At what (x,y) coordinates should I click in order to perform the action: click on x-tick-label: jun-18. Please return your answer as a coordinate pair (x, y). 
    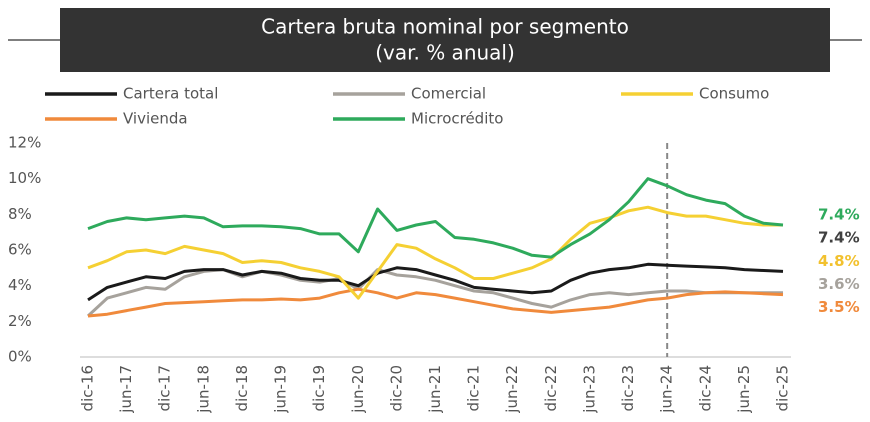
    Looking at the image, I should click on (203, 389).